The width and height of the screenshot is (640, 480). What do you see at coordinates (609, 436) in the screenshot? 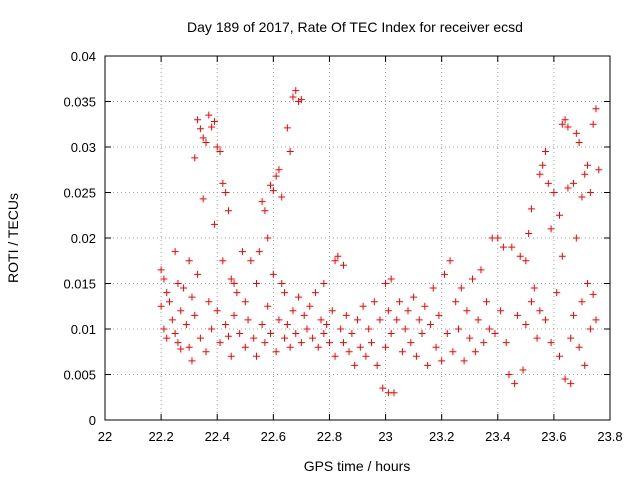
I see `x-tick-label: 23.8` at bounding box center [609, 436].